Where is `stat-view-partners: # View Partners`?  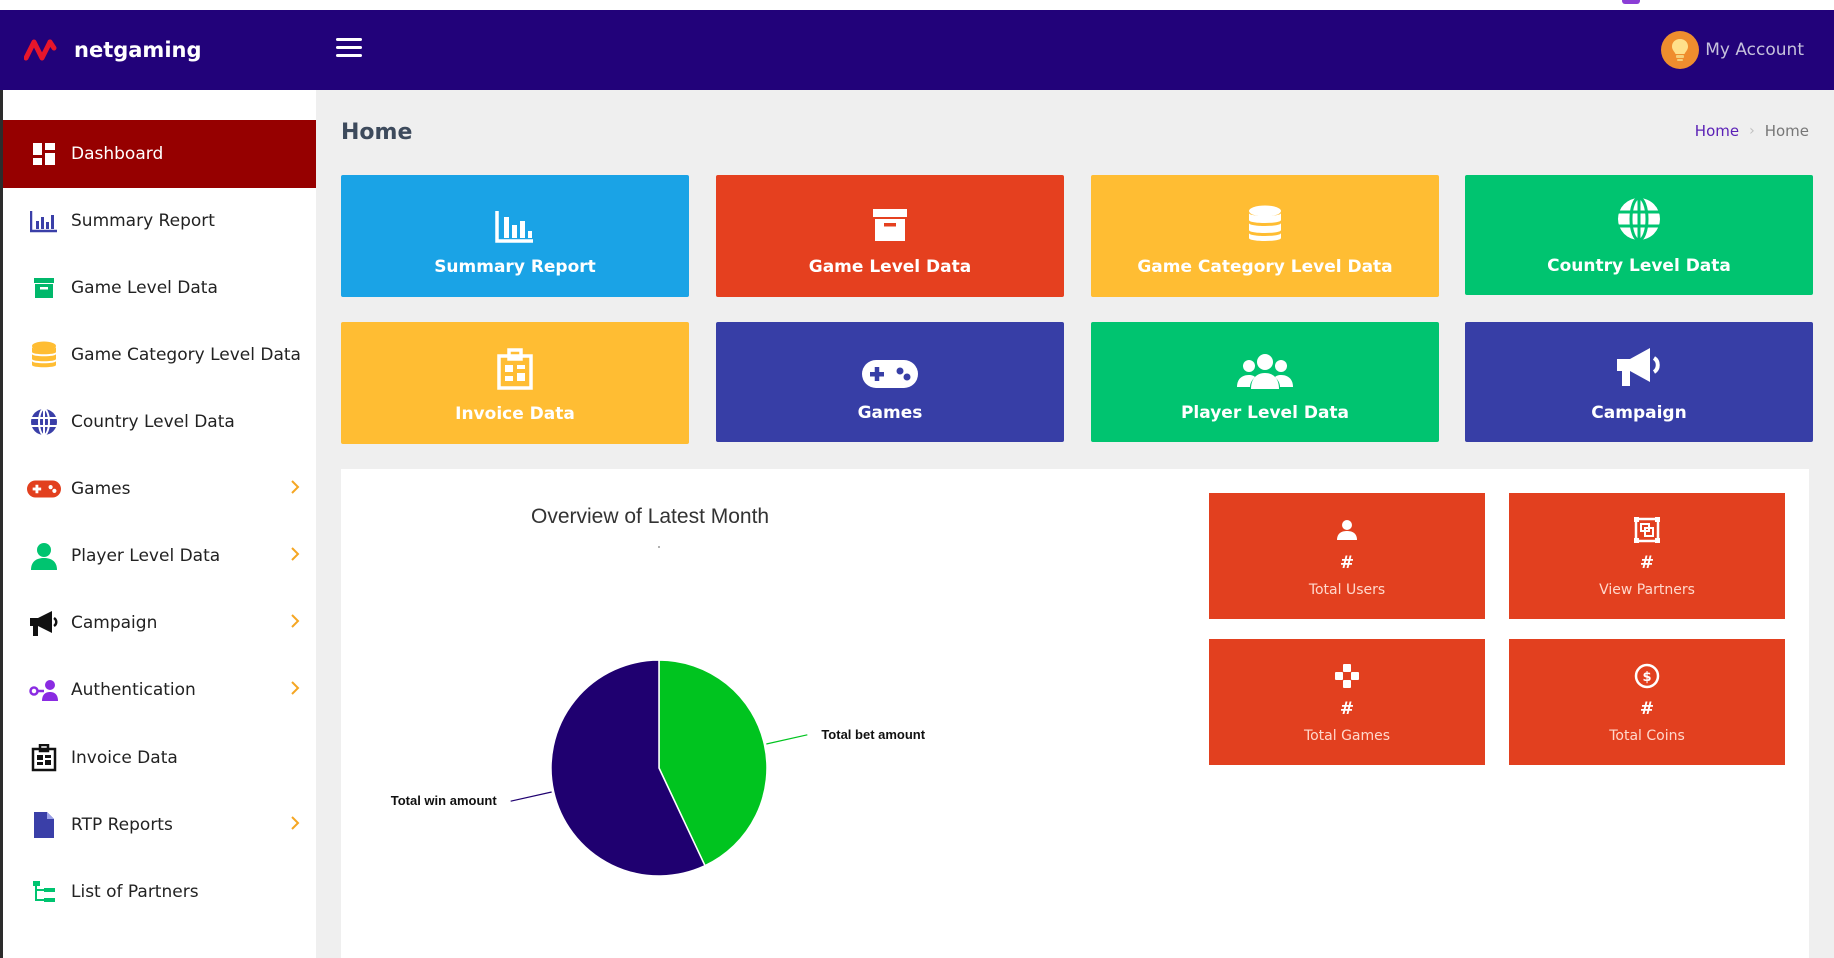
stat-view-partners: # View Partners is located at coordinates (1647, 556).